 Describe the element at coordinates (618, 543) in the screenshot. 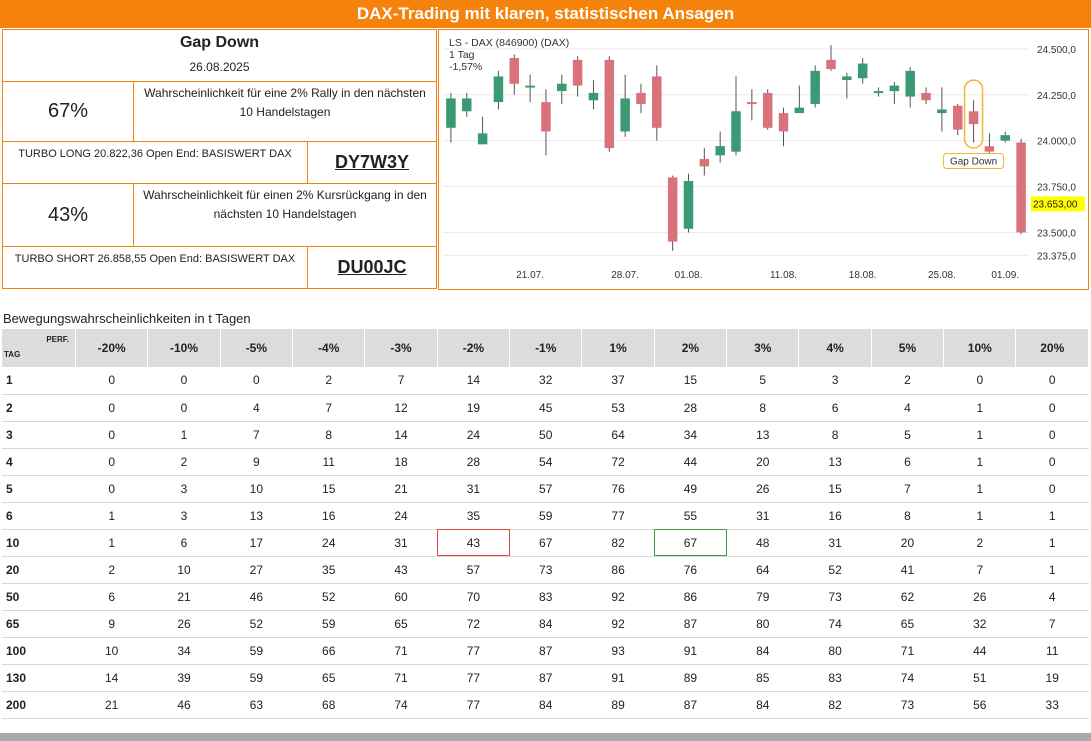

I see `table-cell: 82` at that location.